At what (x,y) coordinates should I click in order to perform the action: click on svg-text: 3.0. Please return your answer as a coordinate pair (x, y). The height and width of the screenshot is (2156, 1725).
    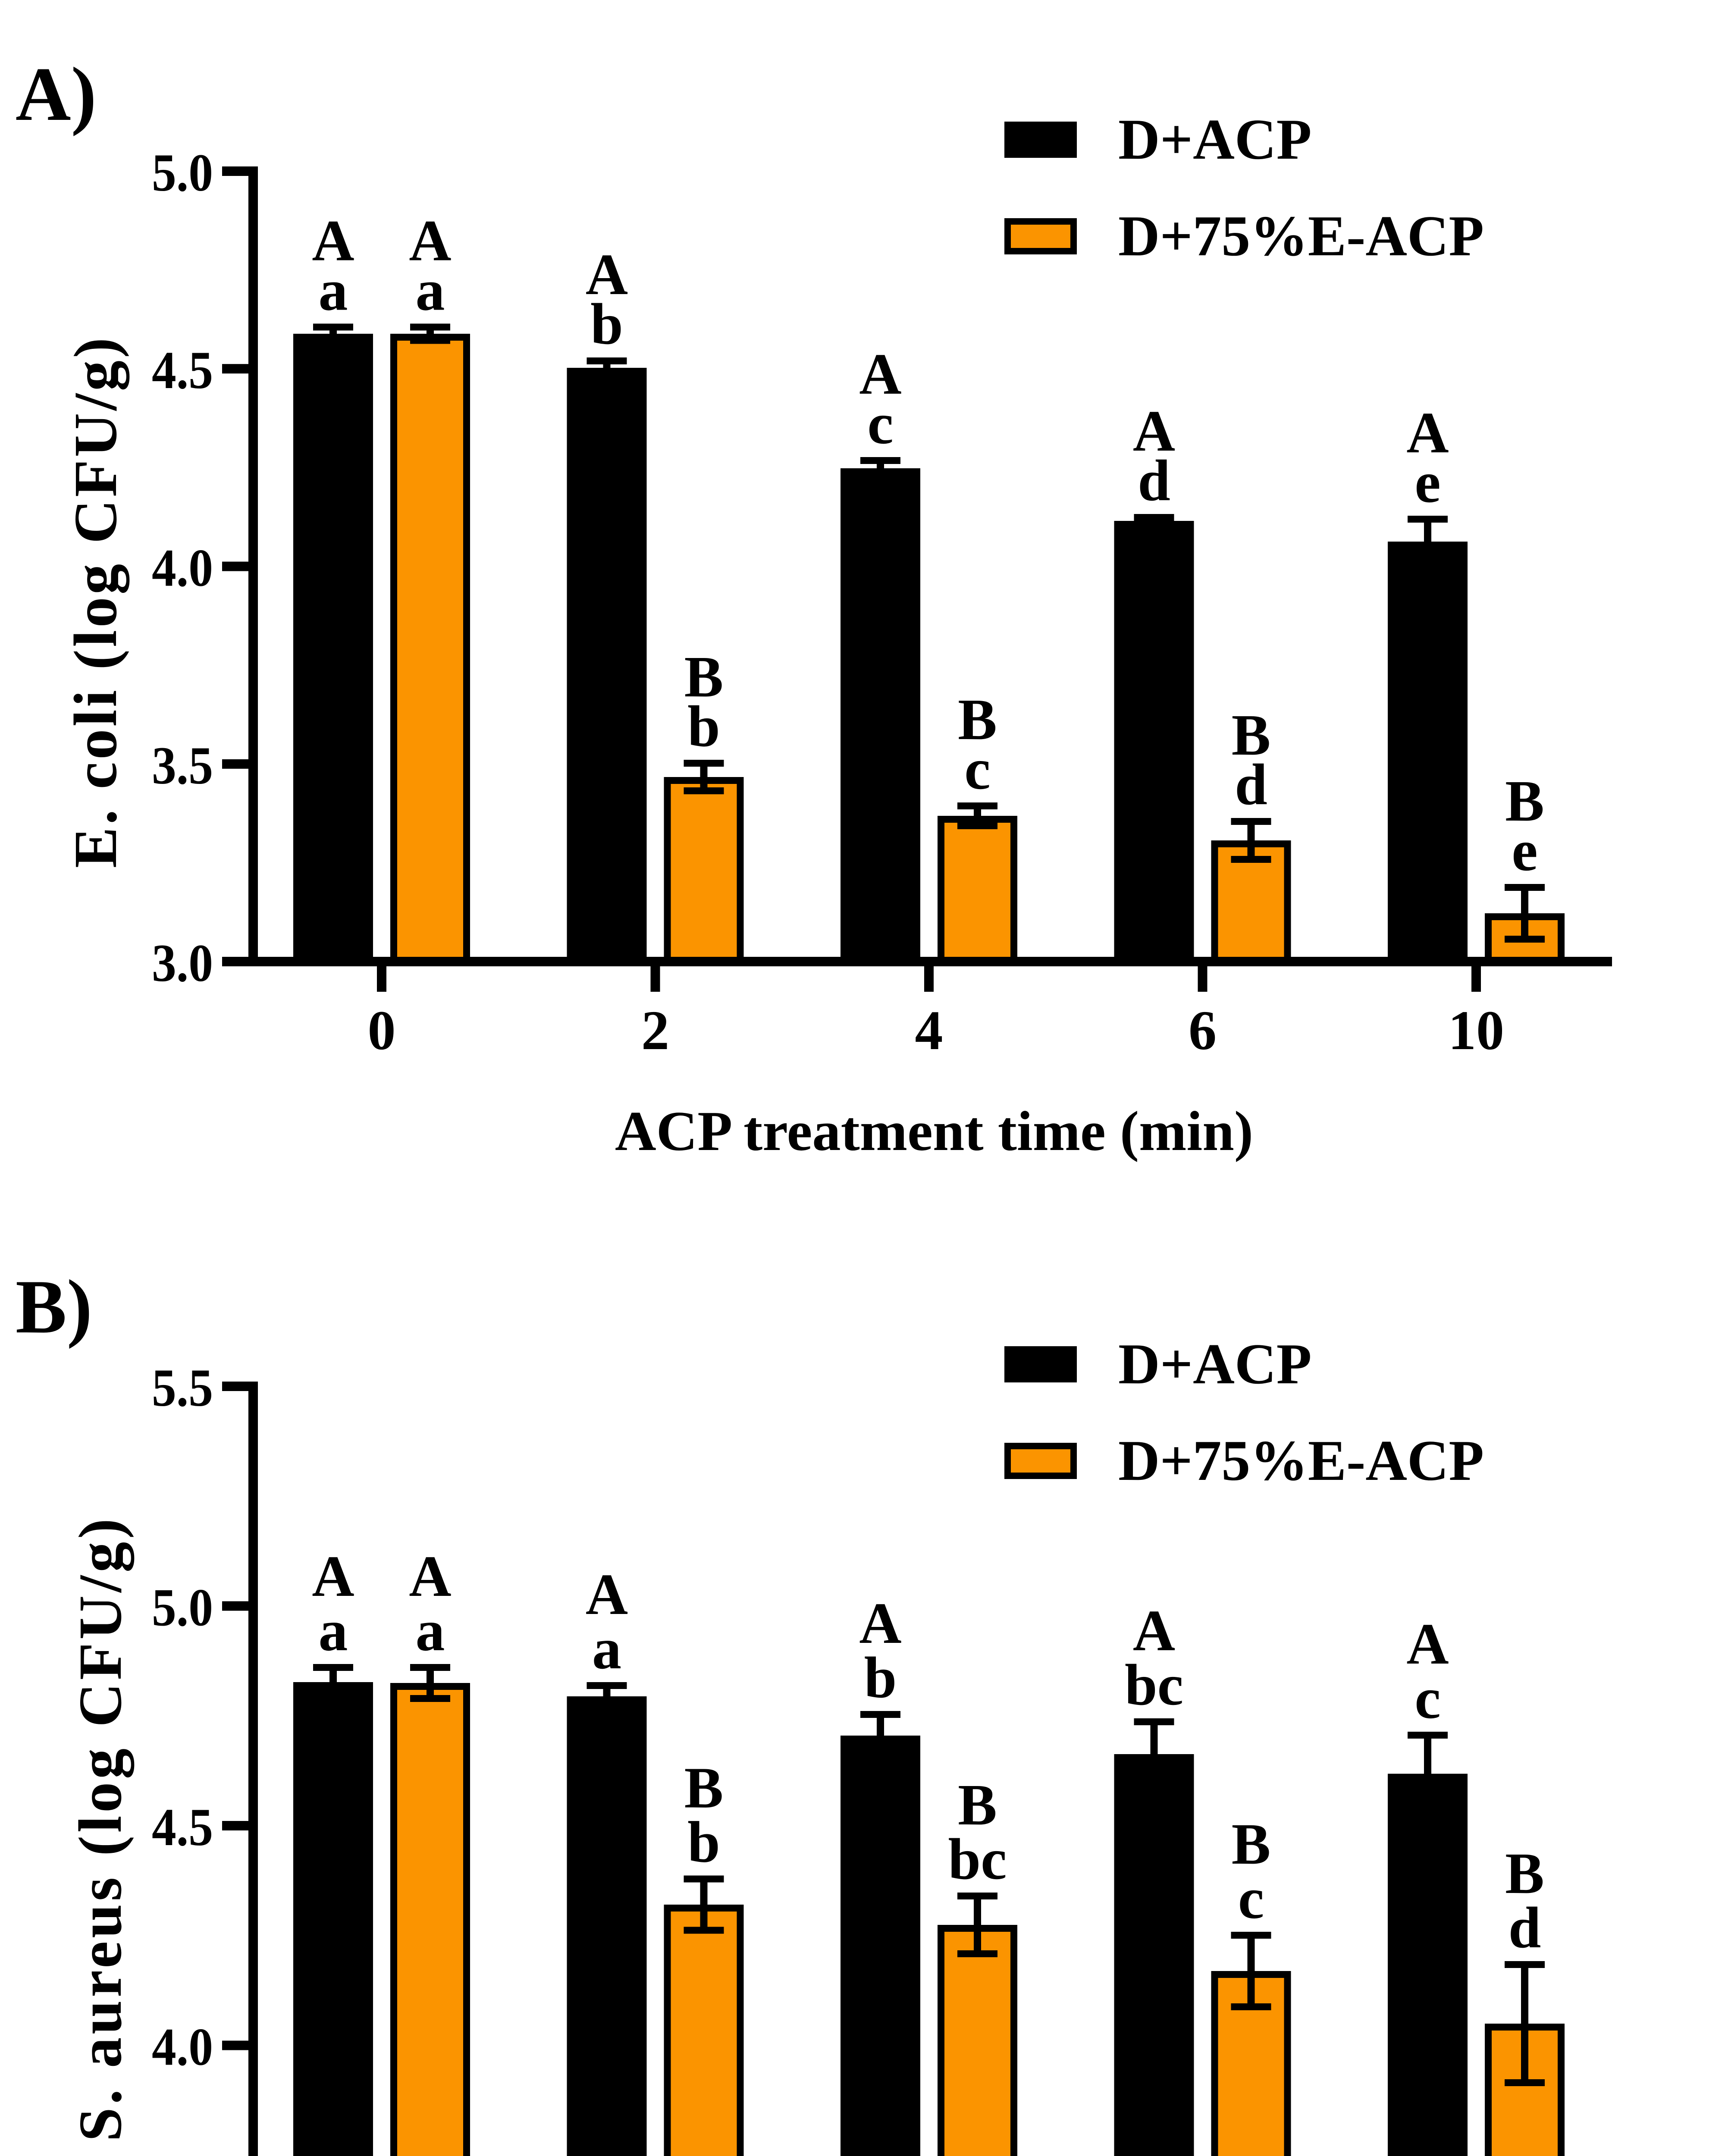
    Looking at the image, I should click on (182, 963).